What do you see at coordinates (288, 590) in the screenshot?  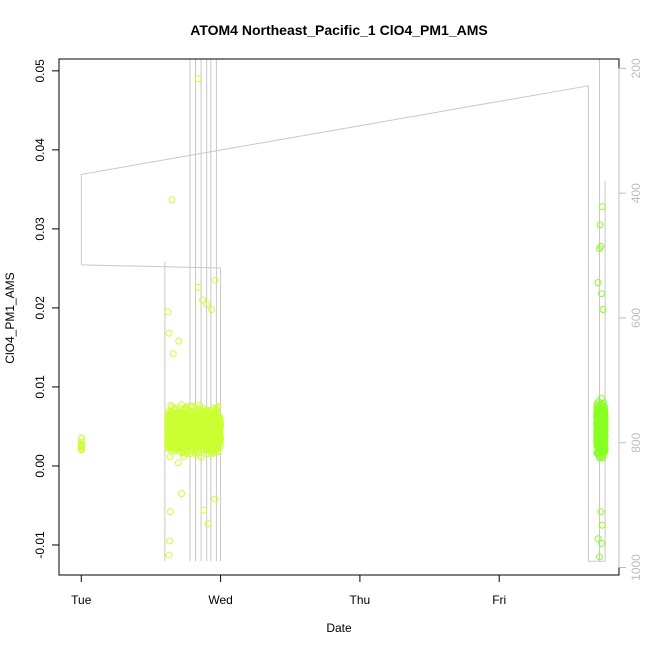 I see `x-axis: Tue Wed Thu Fri` at bounding box center [288, 590].